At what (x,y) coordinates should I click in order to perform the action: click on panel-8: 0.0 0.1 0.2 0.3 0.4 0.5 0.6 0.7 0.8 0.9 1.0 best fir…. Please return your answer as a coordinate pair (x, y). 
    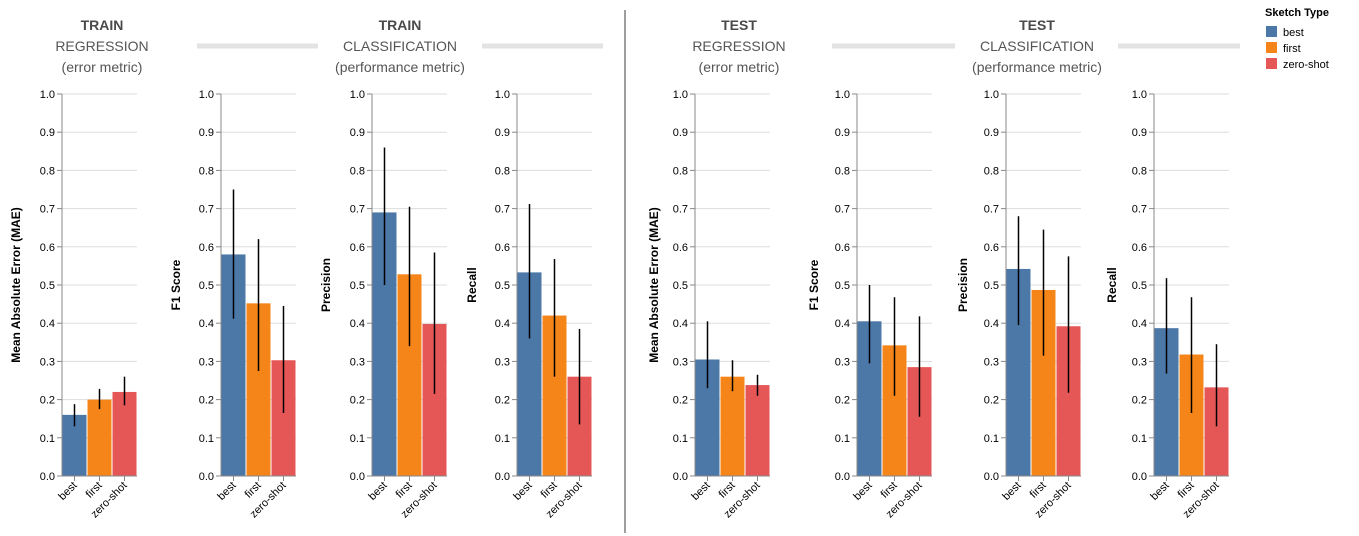
    Looking at the image, I should click on (1167, 305).